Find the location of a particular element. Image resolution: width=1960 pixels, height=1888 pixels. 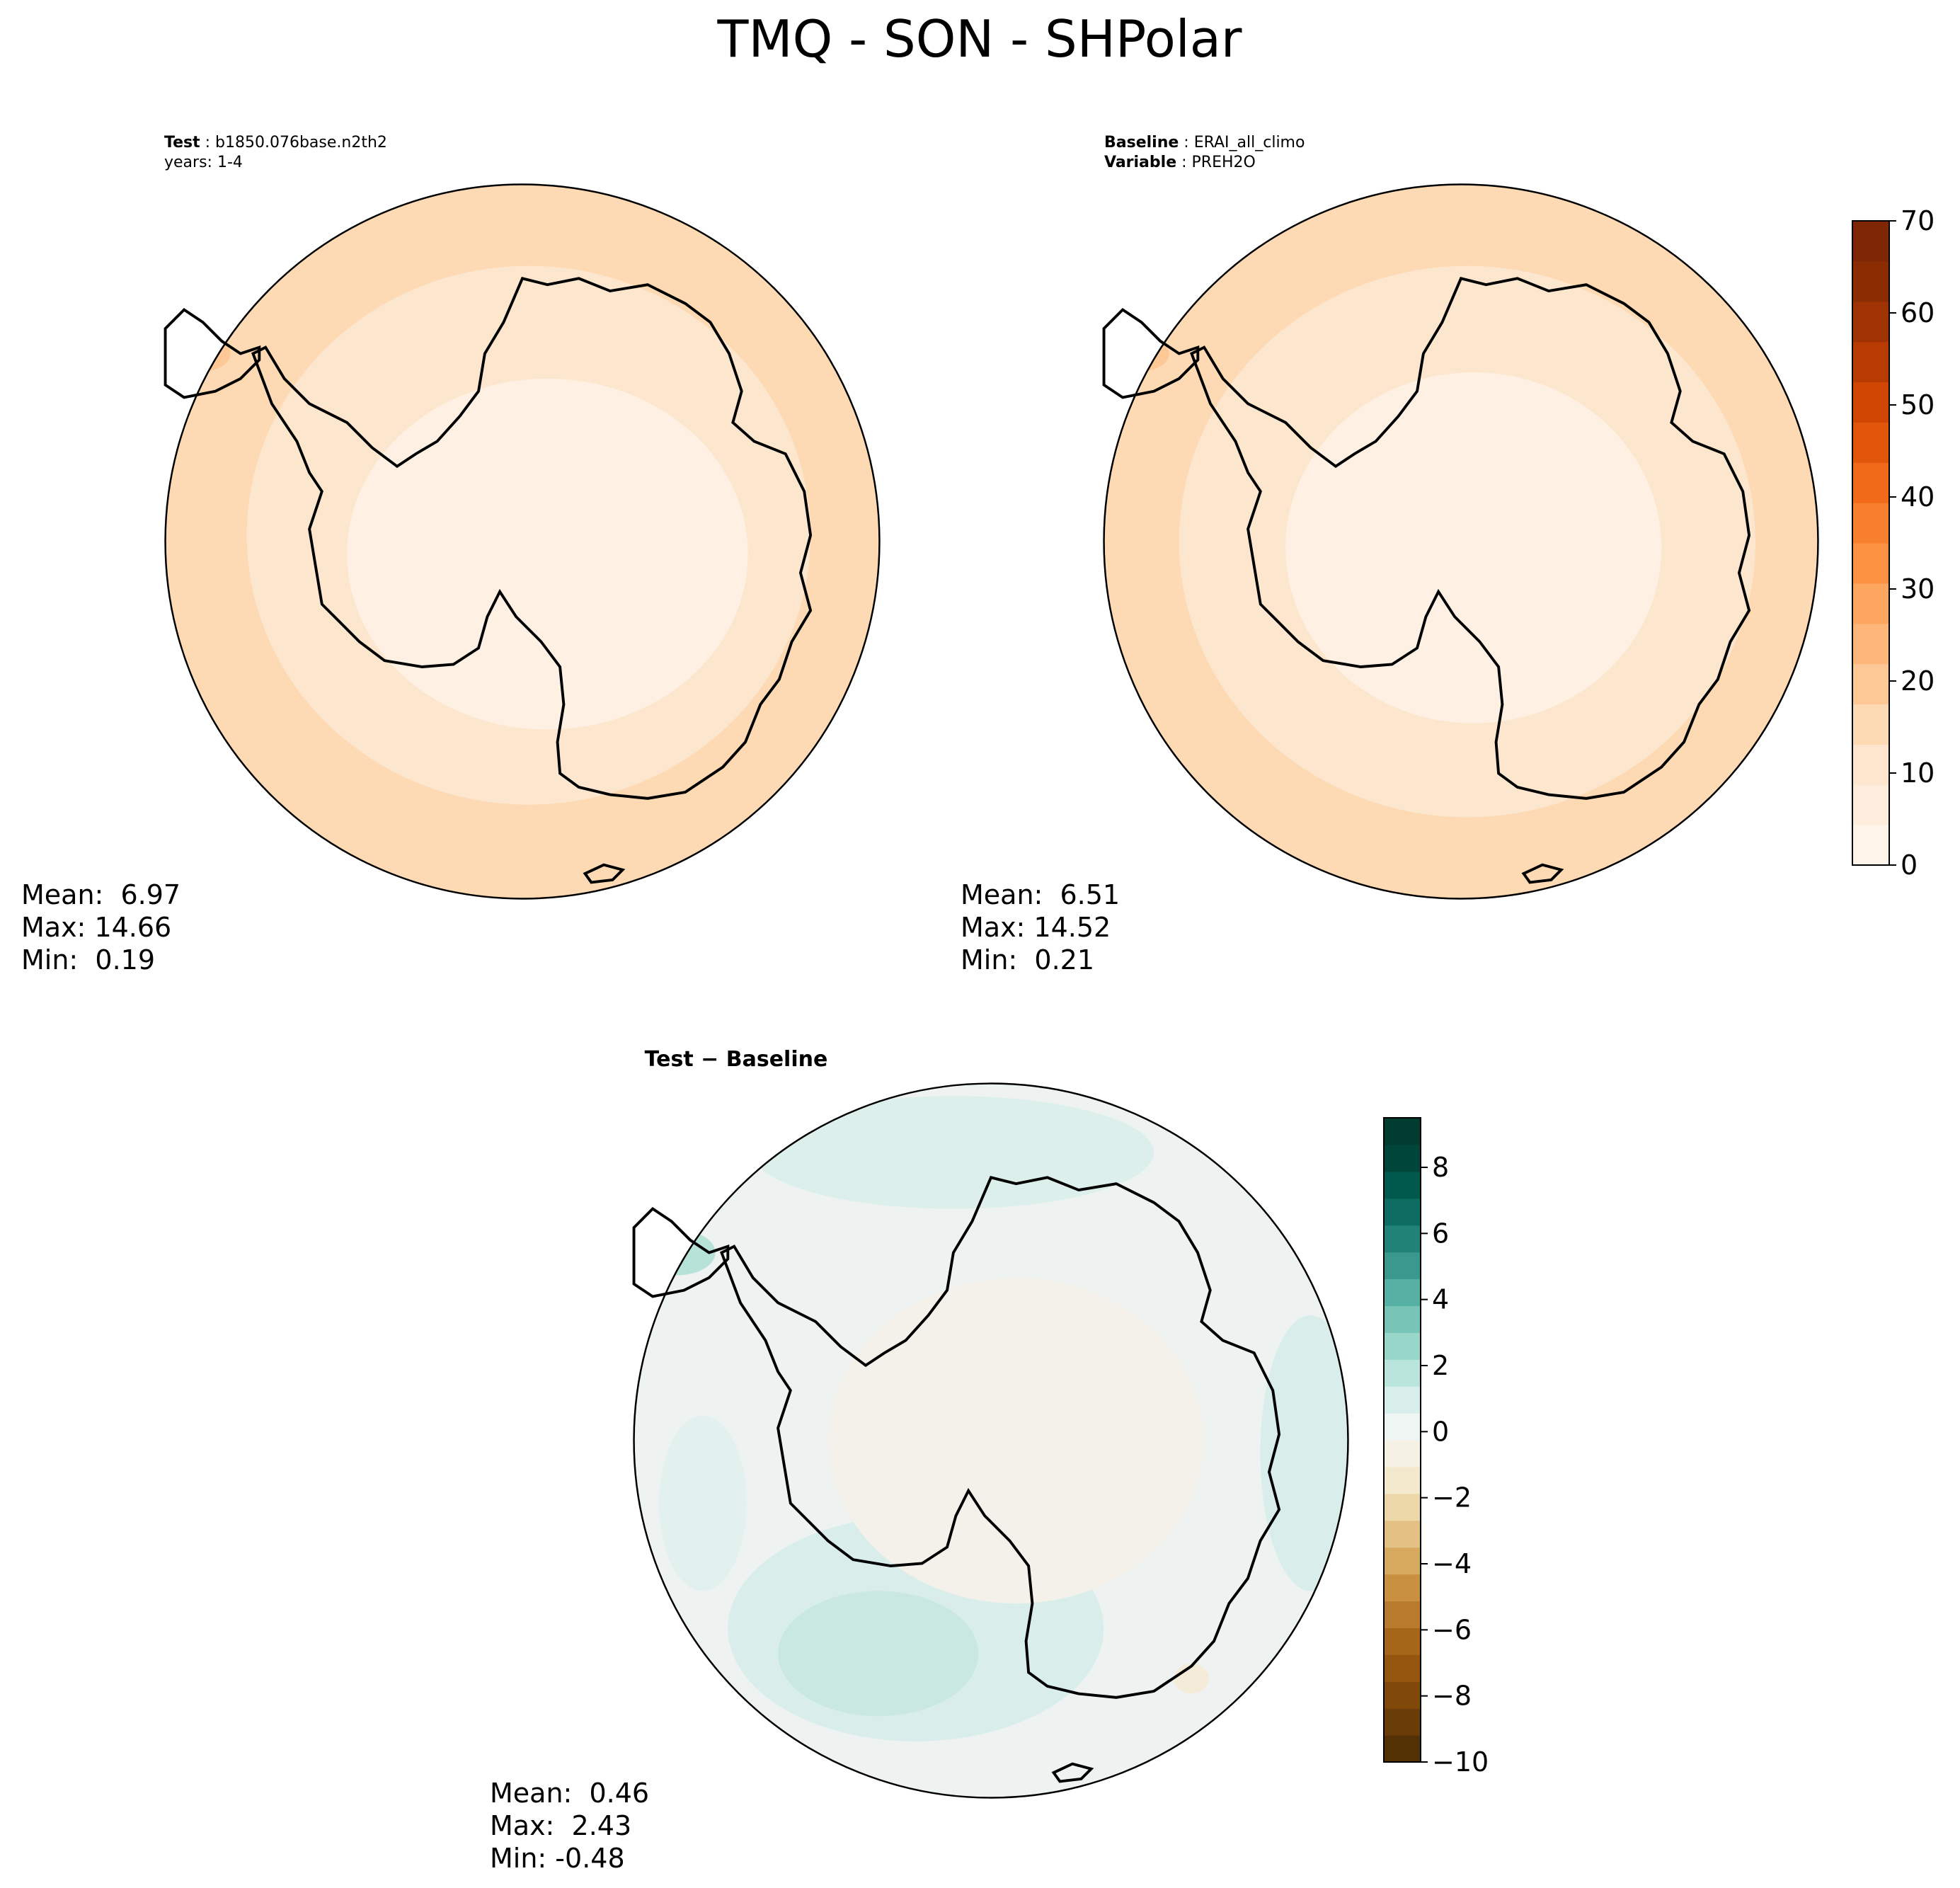

difference-map is located at coordinates (990, 1441).